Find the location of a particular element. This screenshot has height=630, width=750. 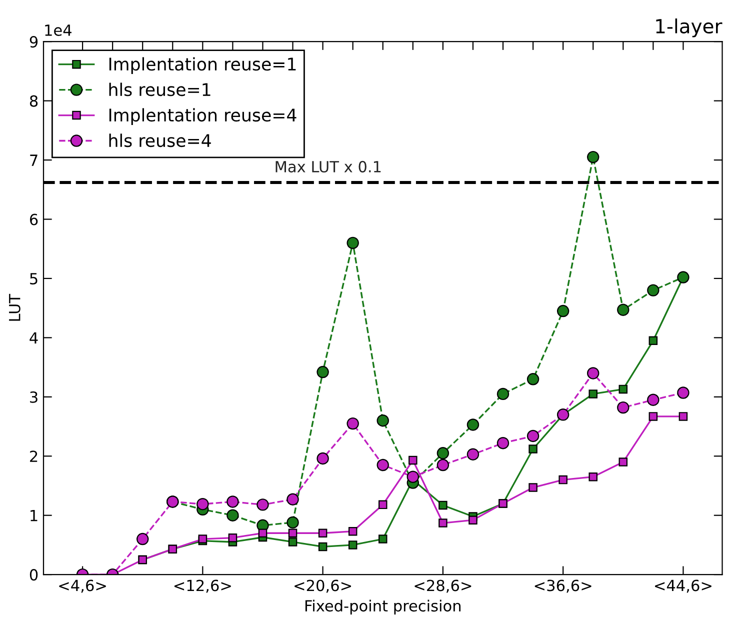

y-tick-label: 3 is located at coordinates (34, 397).